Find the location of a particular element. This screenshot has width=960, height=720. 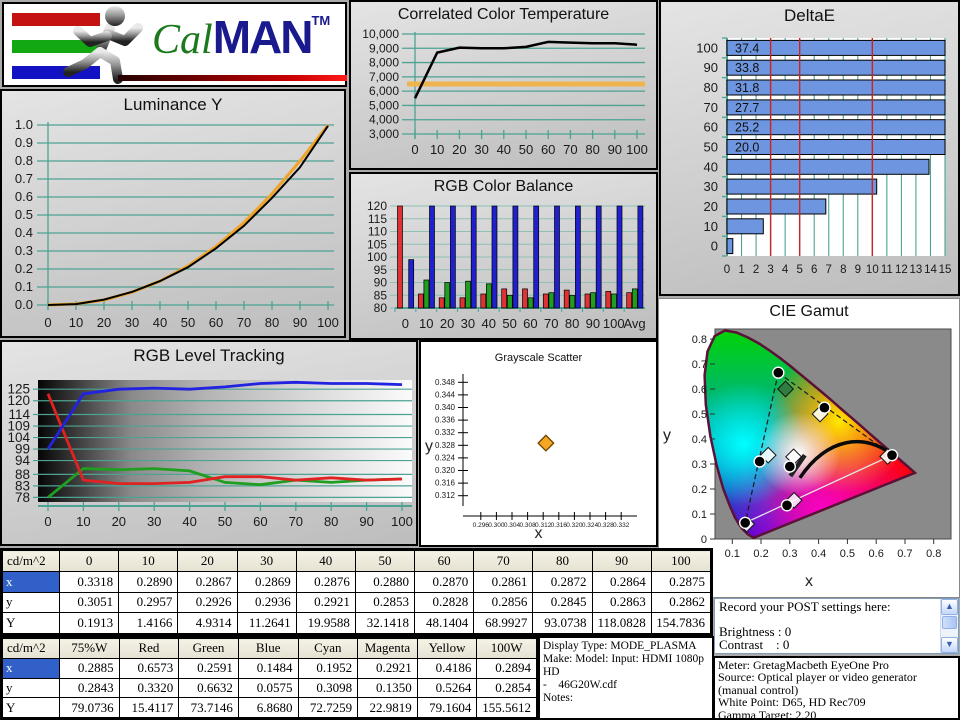

svg-text: 94 is located at coordinates (23, 460).